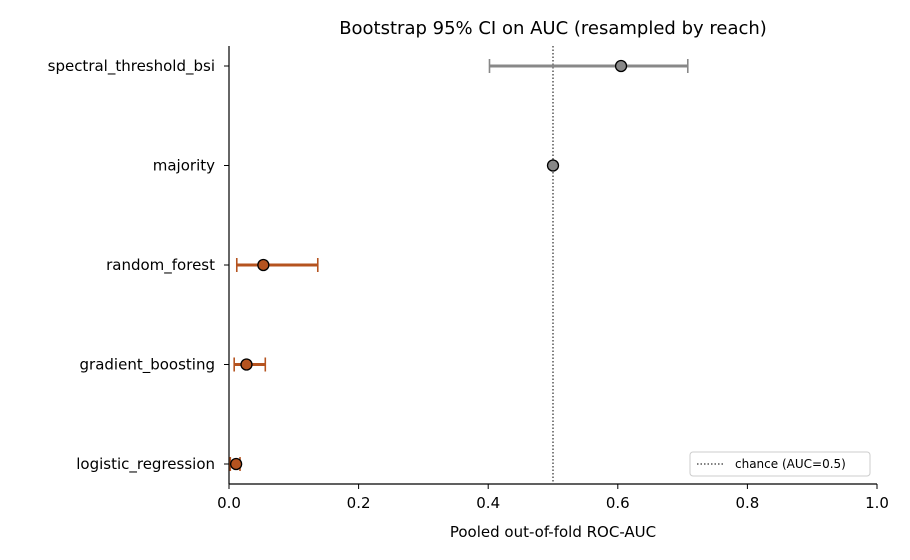  What do you see at coordinates (553, 532) in the screenshot?
I see `x-axis-label: Pooled out-of-fold ROC-AUC` at bounding box center [553, 532].